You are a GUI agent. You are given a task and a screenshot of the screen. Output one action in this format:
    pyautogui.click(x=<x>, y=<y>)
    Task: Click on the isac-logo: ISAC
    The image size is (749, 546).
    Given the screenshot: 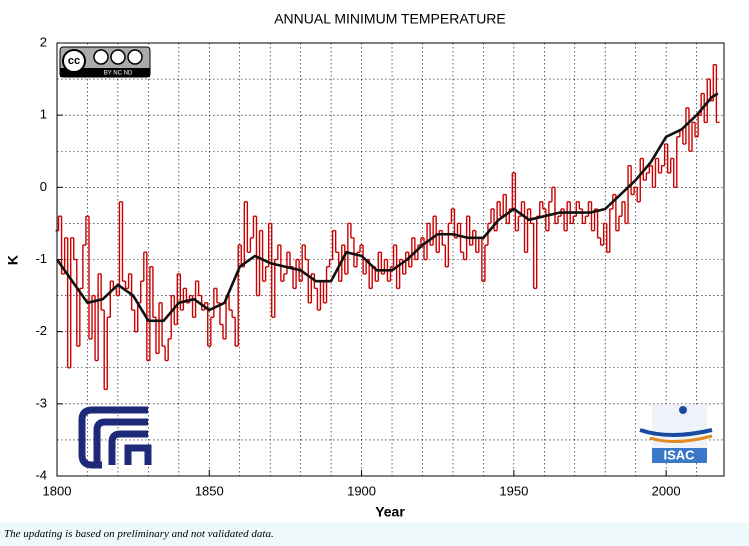 What is the action you would take?
    pyautogui.click(x=676, y=434)
    